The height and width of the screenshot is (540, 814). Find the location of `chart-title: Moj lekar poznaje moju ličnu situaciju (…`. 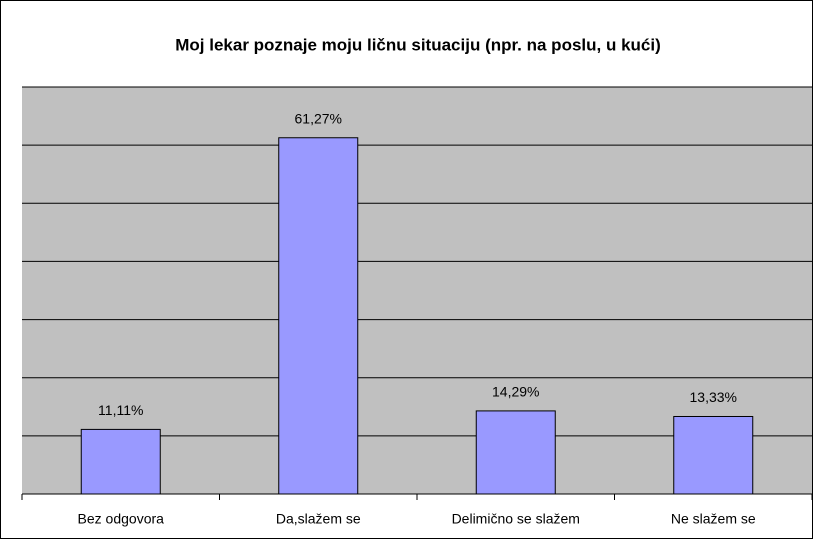

chart-title: Moj lekar poznaje moju ličnu situaciju (… is located at coordinates (418, 44).